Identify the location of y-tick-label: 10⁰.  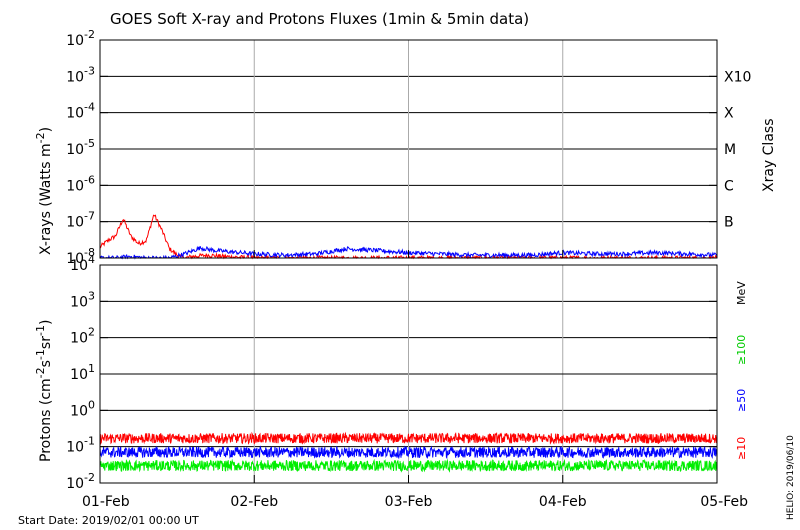
(82, 408).